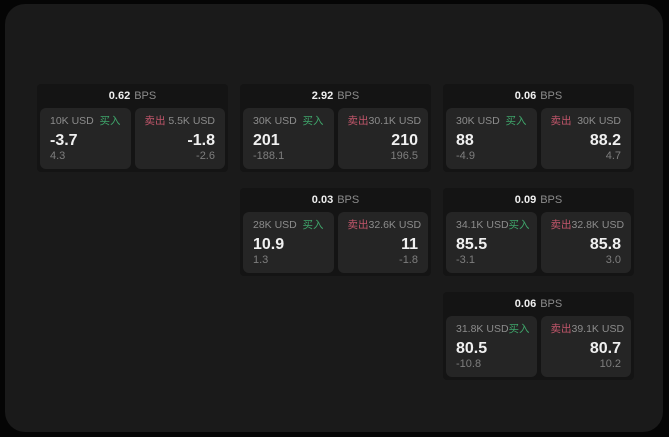 The image size is (669, 437). What do you see at coordinates (72, 121) in the screenshot?
I see `buy-notional-label: 10K USD` at bounding box center [72, 121].